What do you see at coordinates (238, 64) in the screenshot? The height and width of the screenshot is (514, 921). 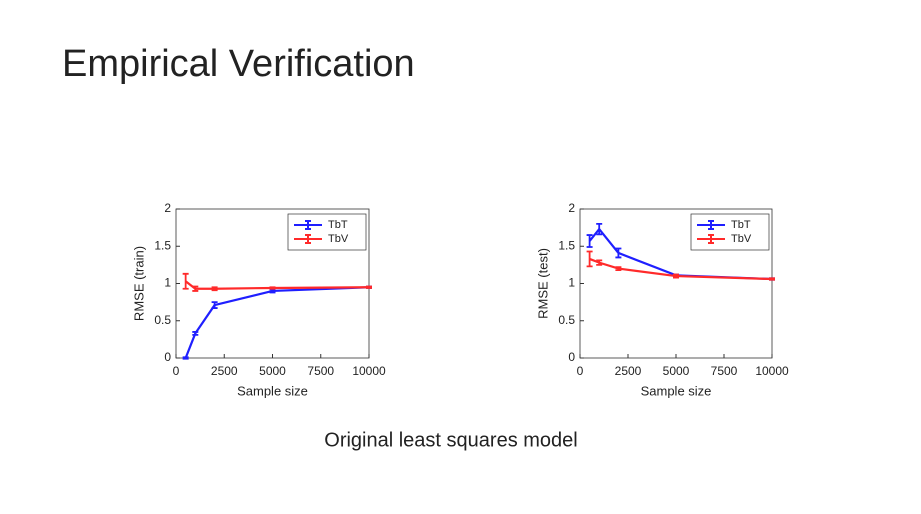 I see `slide-title: Empirical Verification` at bounding box center [238, 64].